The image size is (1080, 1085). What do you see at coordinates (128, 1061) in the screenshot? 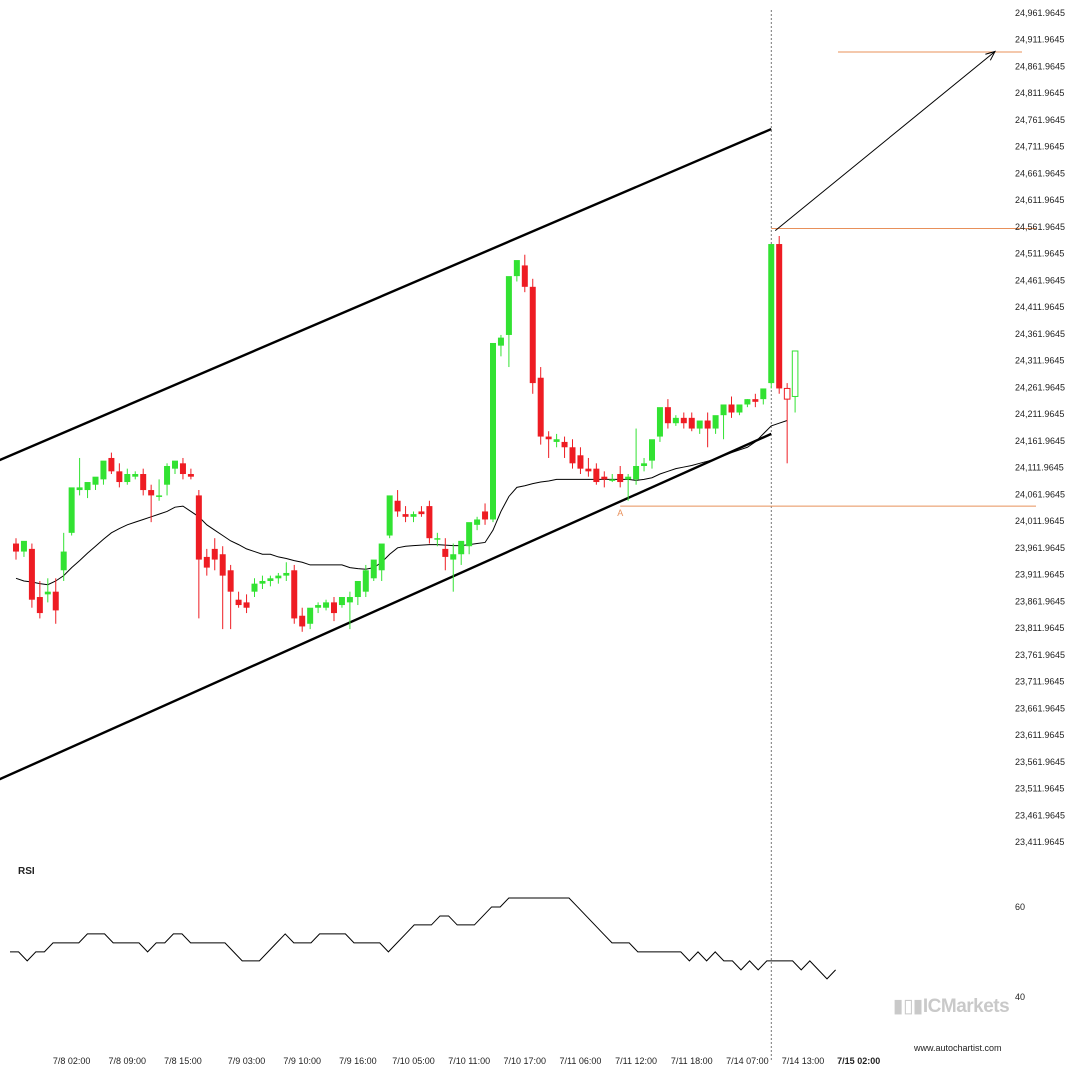
I see `time-tick-label: 7/8 09:00` at bounding box center [128, 1061].